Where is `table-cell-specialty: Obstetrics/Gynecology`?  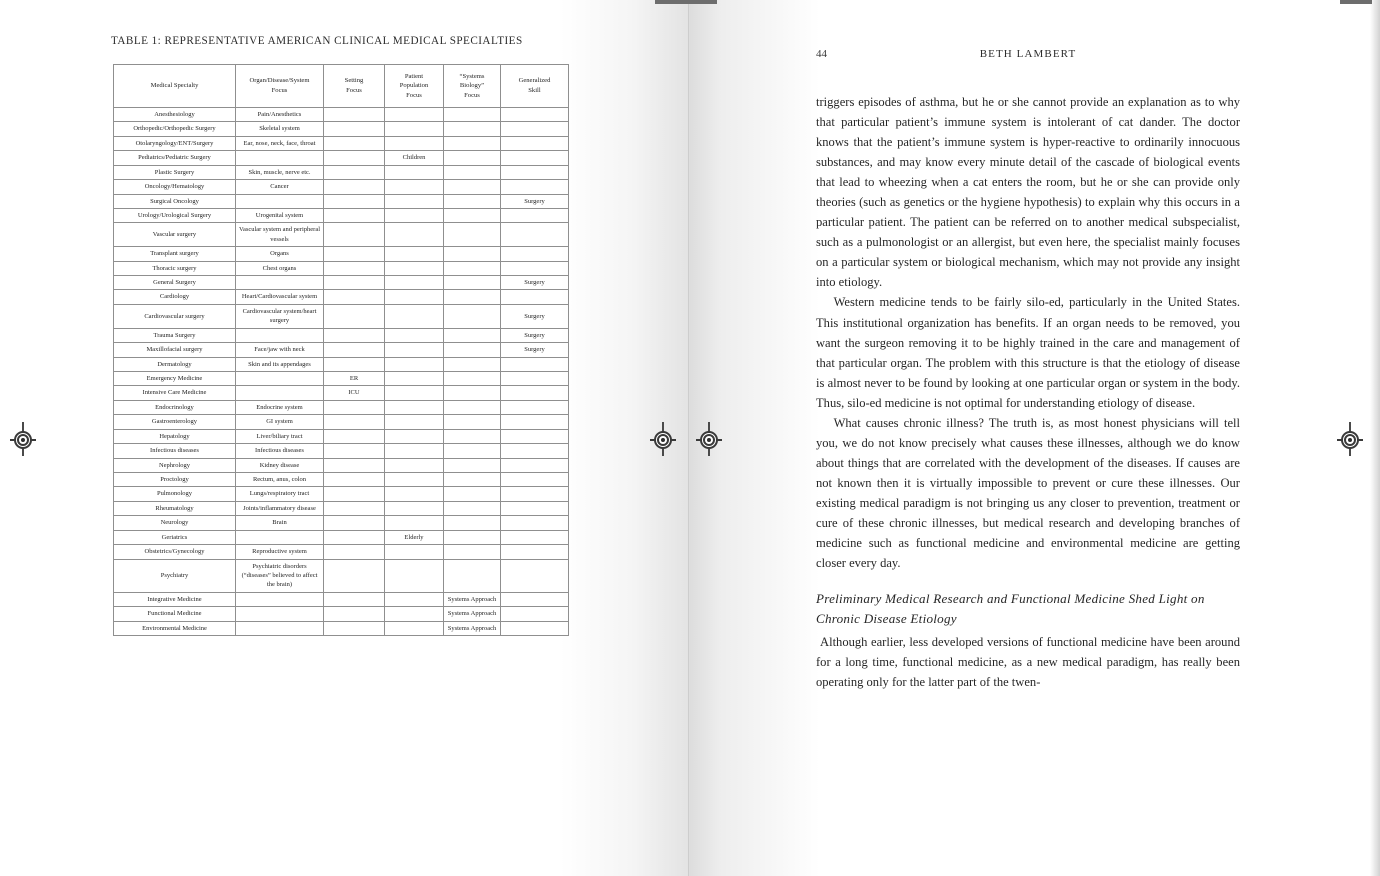
table-cell-specialty: Obstetrics/Gynecology is located at coordinates (174, 552).